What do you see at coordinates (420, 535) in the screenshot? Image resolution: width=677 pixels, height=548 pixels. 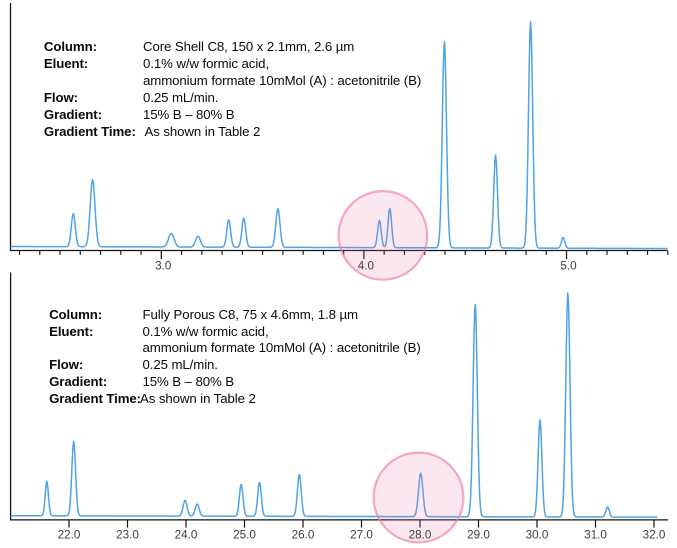 I see `svg-text: 28.0` at bounding box center [420, 535].